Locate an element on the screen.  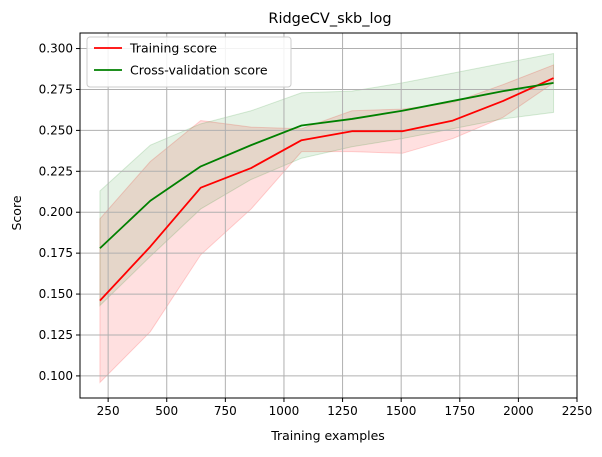
legend: Training score Cross-validation score is located at coordinates (189, 62).